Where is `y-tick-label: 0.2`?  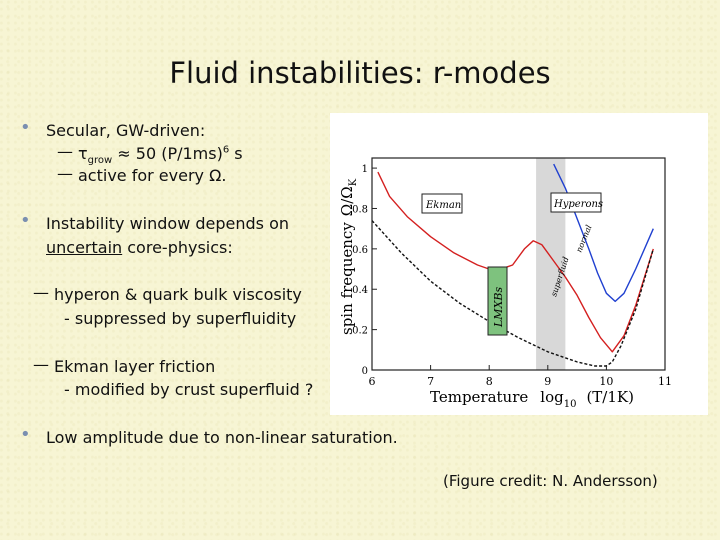 y-tick-label: 0.2 is located at coordinates (360, 331).